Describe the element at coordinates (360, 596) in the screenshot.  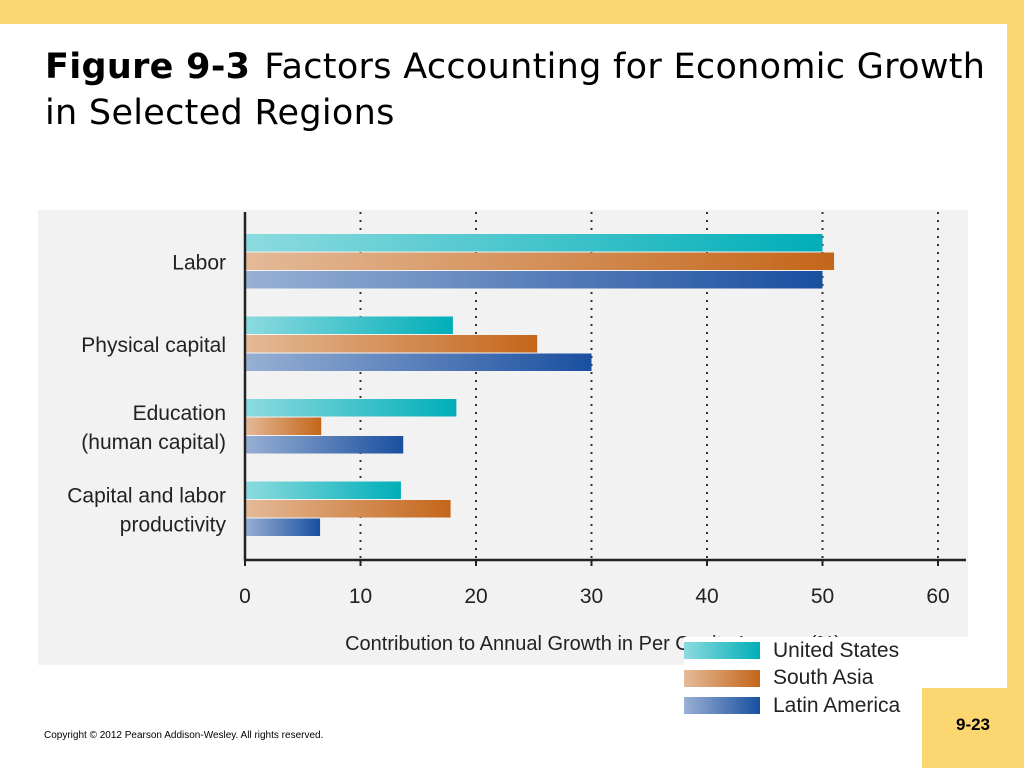
I see `x-tick-label-10: 10` at that location.